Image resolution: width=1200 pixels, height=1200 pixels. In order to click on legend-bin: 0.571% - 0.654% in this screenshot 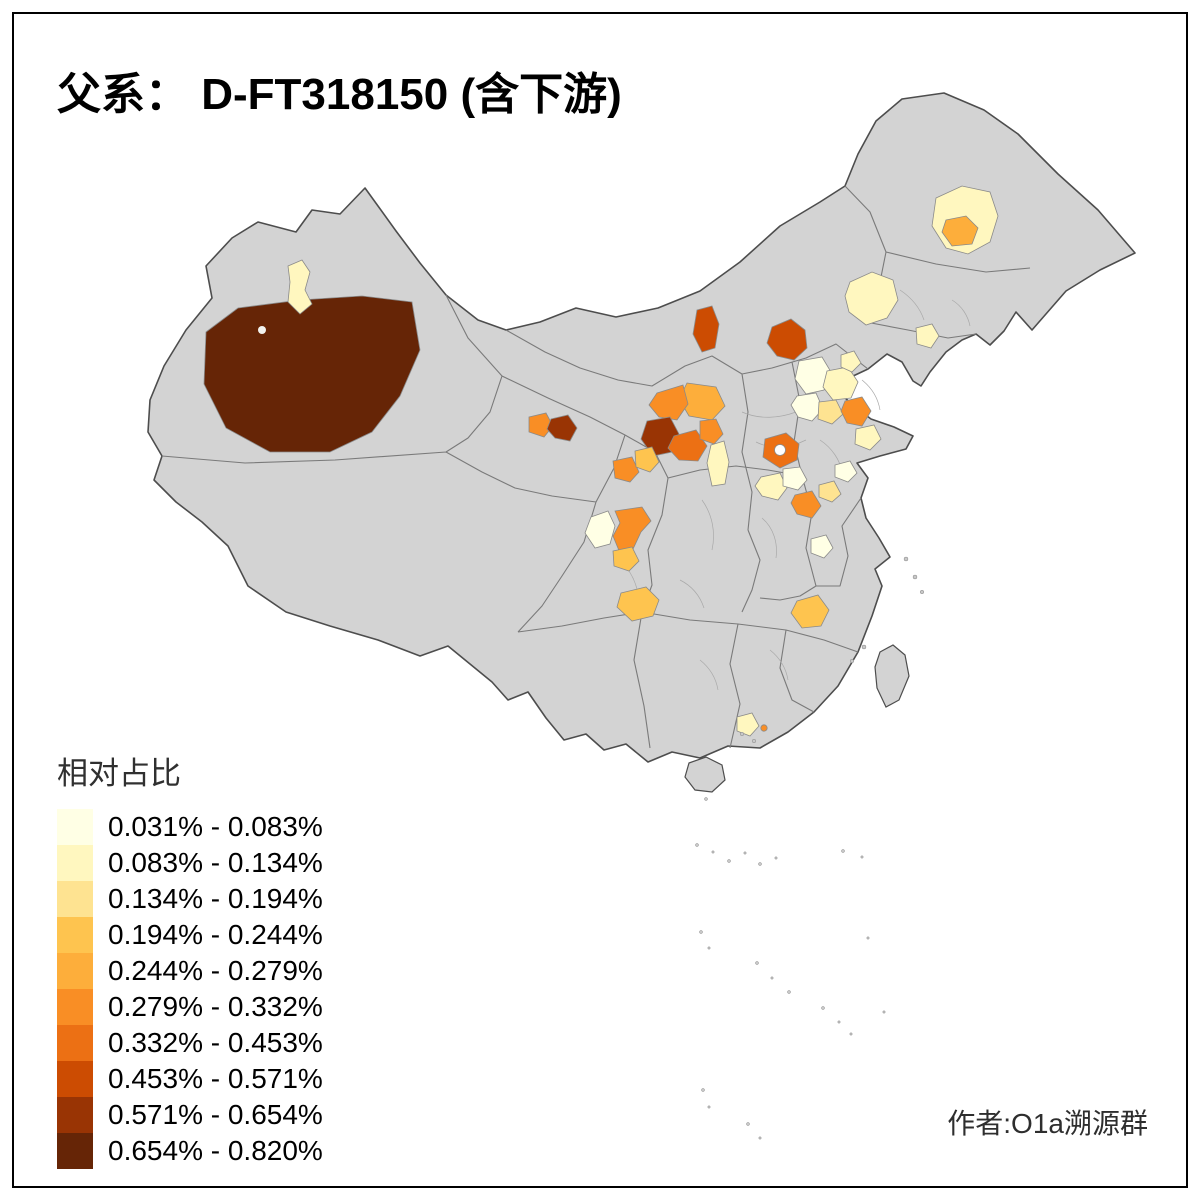, I will do `click(190, 1115)`.